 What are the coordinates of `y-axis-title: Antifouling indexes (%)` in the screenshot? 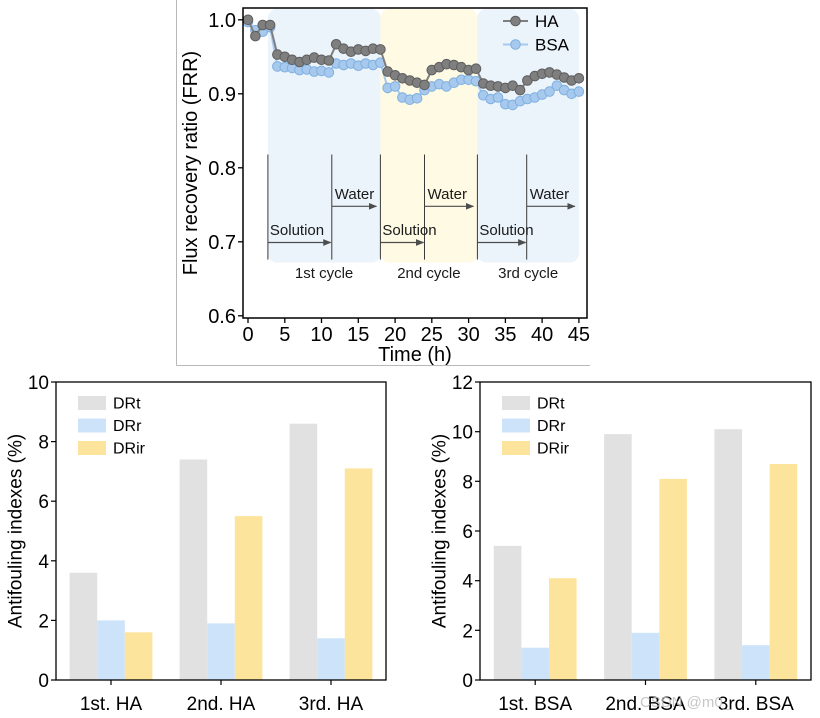 It's located at (440, 531).